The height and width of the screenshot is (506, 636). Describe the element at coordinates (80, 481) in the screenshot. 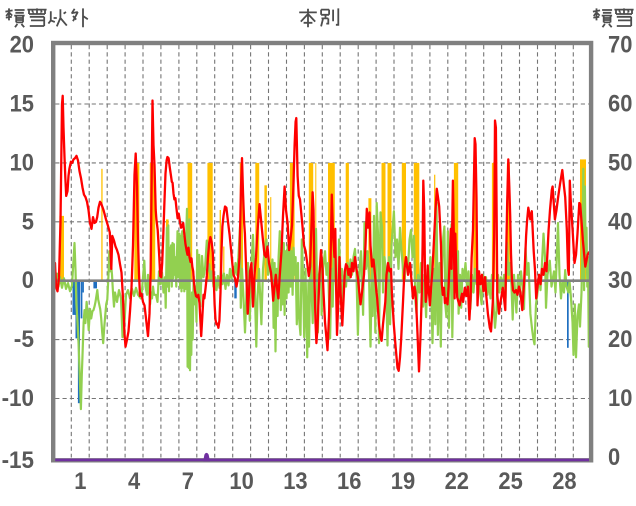

I see `svg-text: 1` at that location.